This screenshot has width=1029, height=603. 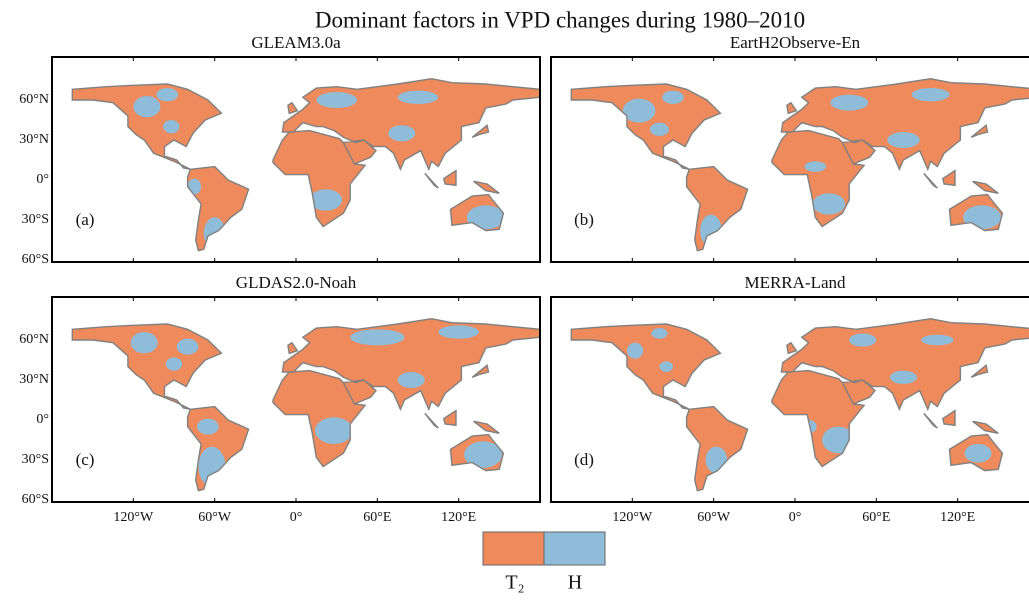 I want to click on panel-title: GLDAS2.0-Noah, so click(x=296, y=282).